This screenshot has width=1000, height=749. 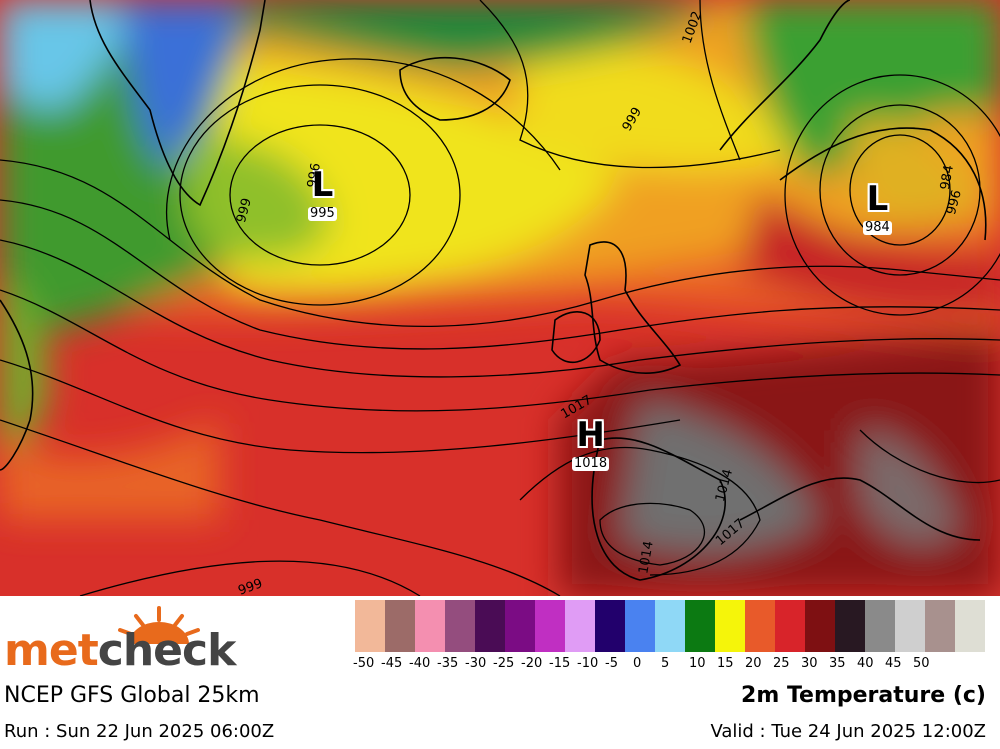 I want to click on logo-check: check, so click(x=167, y=650).